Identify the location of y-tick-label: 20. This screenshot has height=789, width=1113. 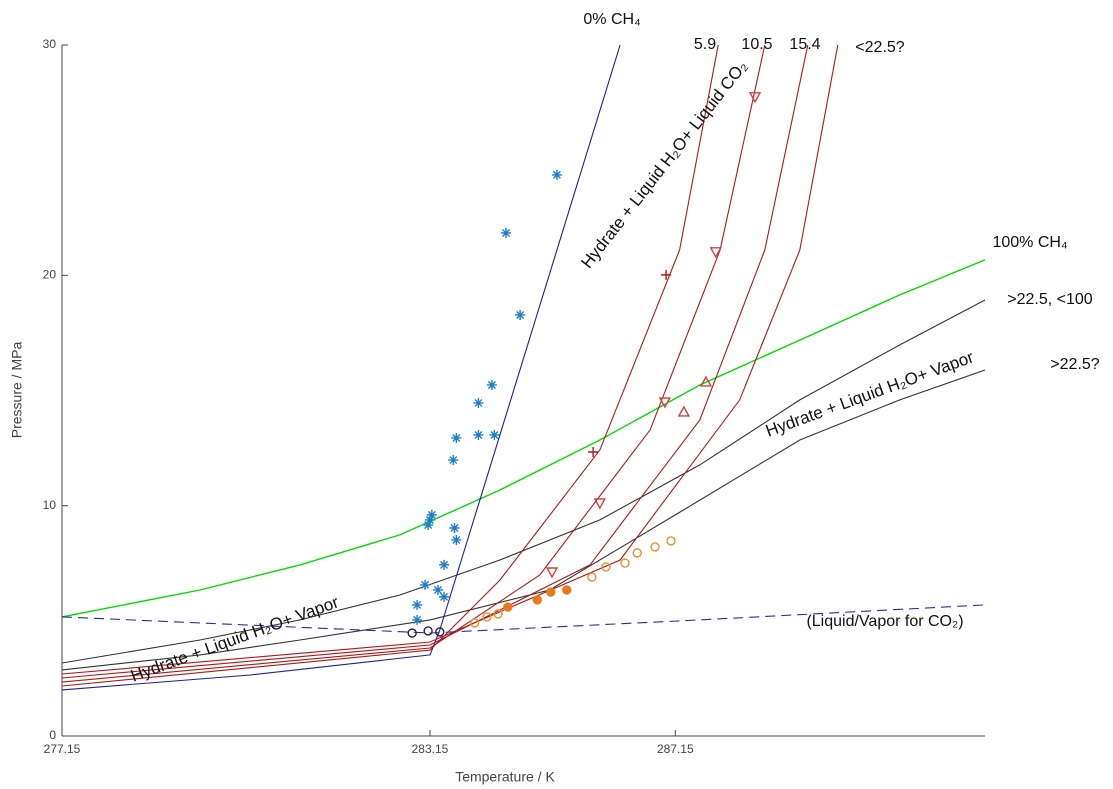
(50, 275).